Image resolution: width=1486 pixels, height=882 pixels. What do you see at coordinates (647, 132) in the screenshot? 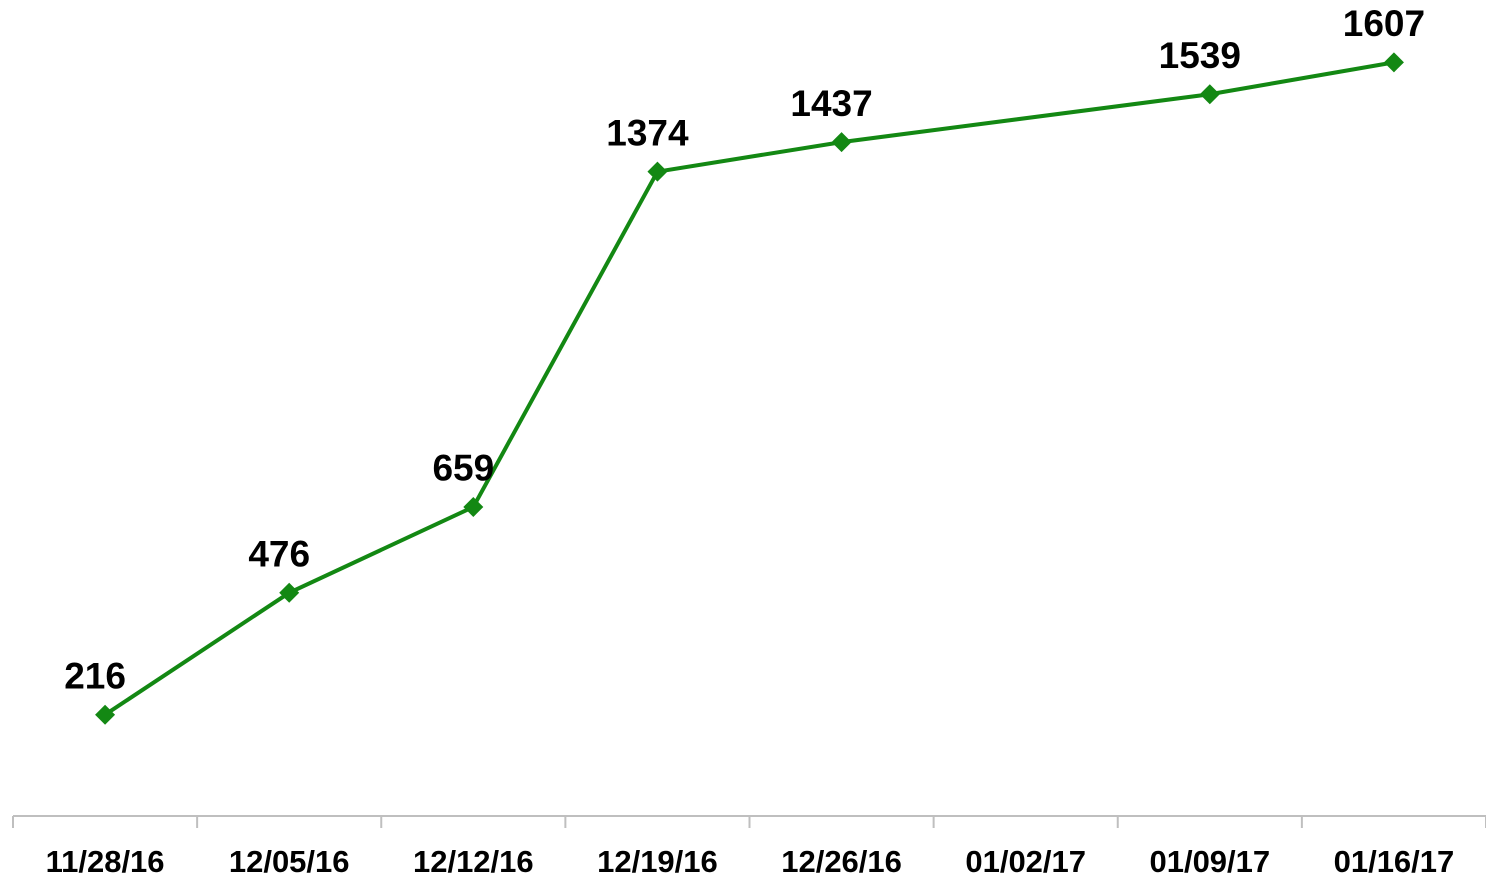
I see `data-label: 1374` at bounding box center [647, 132].